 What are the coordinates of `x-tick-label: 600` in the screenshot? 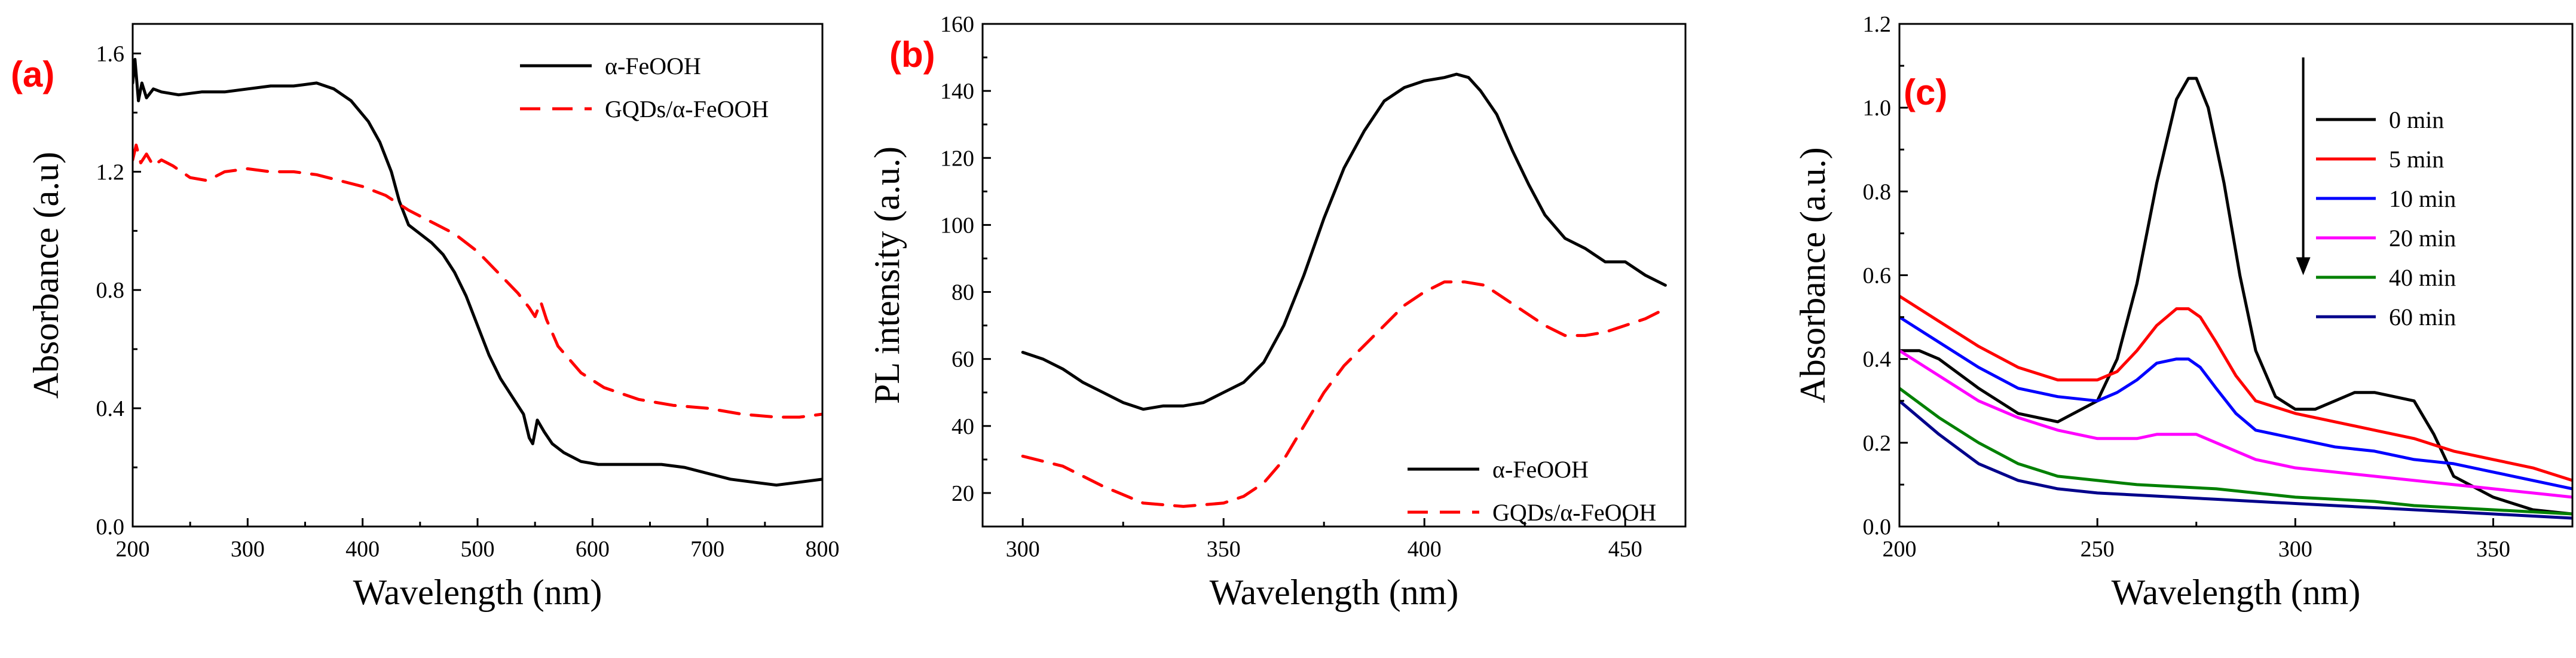 It's located at (593, 550).